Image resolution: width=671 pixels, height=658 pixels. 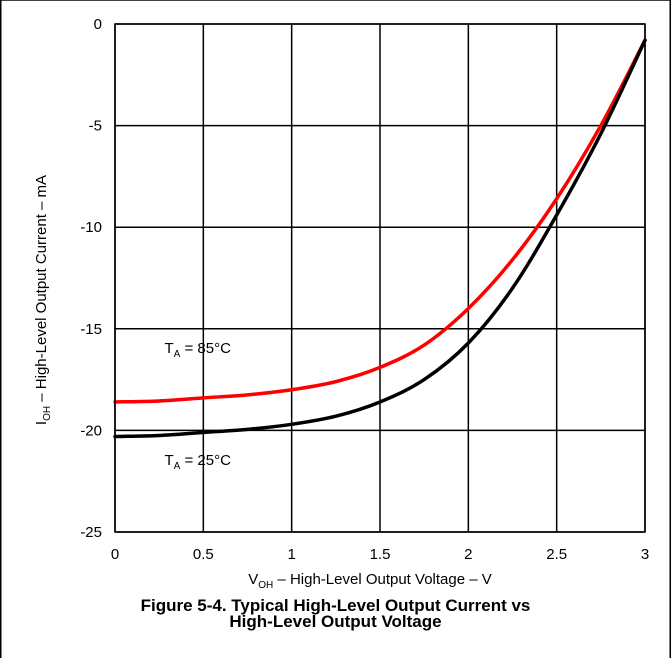 What do you see at coordinates (335, 621) in the screenshot?
I see `figure-caption-line-2: High-Level Output Voltage` at bounding box center [335, 621].